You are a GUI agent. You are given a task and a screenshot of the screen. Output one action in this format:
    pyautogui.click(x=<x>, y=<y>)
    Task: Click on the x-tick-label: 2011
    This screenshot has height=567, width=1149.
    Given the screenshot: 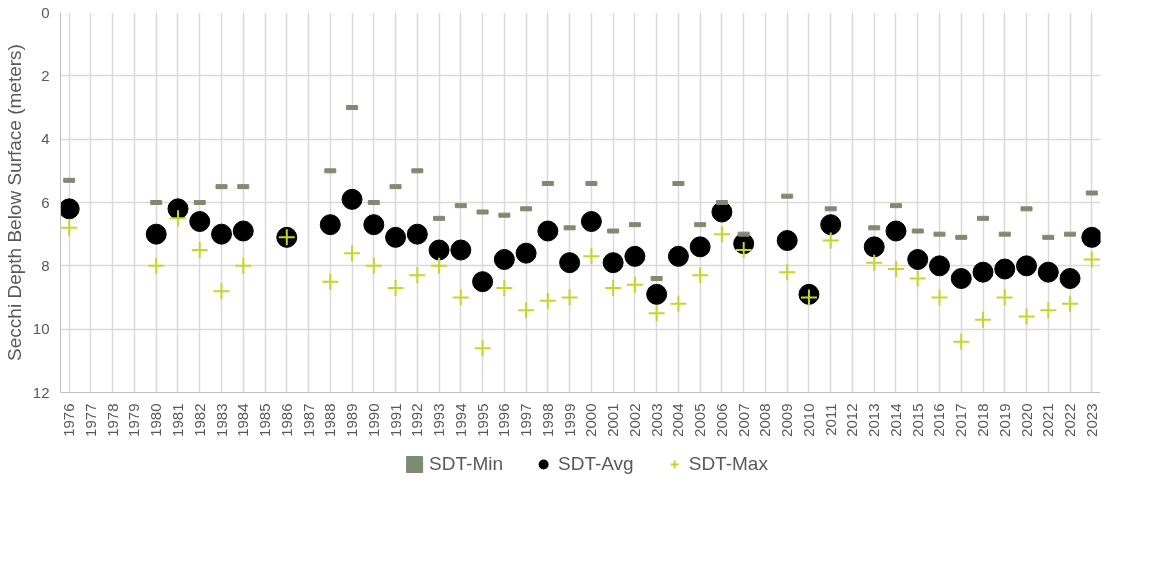 What is the action you would take?
    pyautogui.click(x=830, y=419)
    